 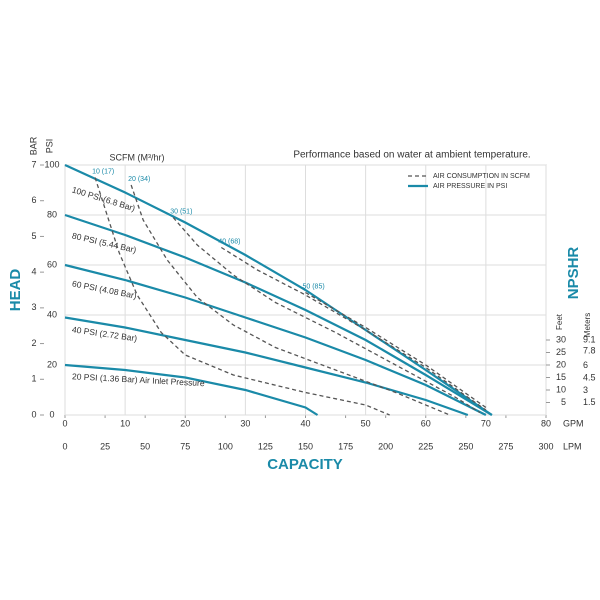 What do you see at coordinates (33, 200) in the screenshot?
I see `y2-tick-label: 6` at bounding box center [33, 200].